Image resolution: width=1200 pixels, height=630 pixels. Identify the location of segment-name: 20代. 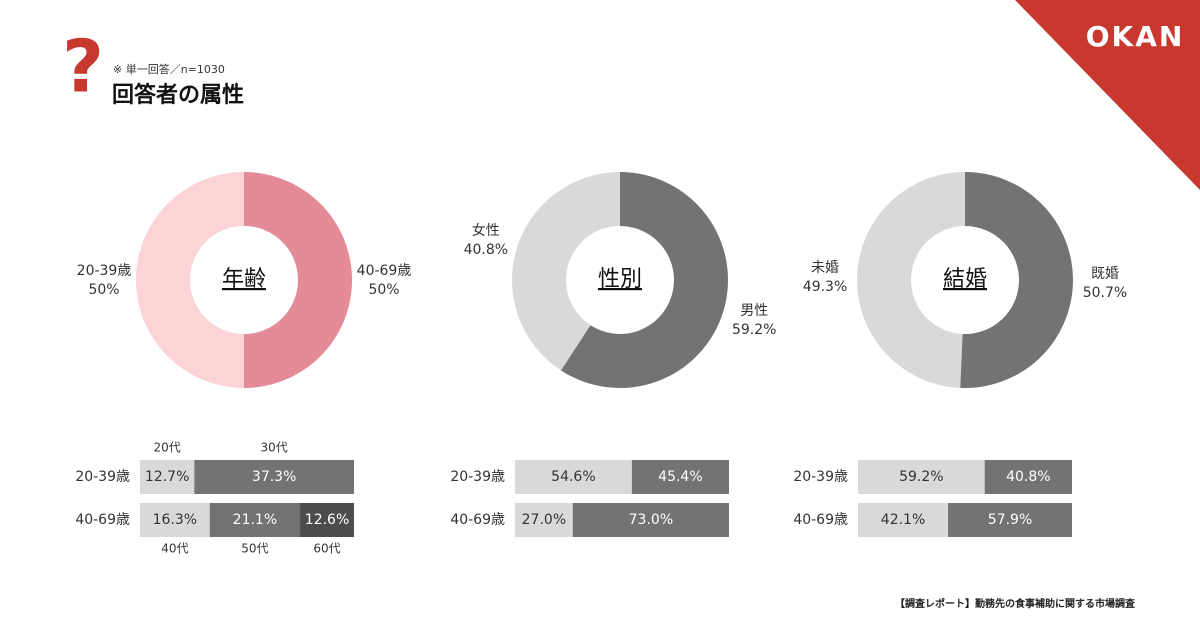
(167, 448).